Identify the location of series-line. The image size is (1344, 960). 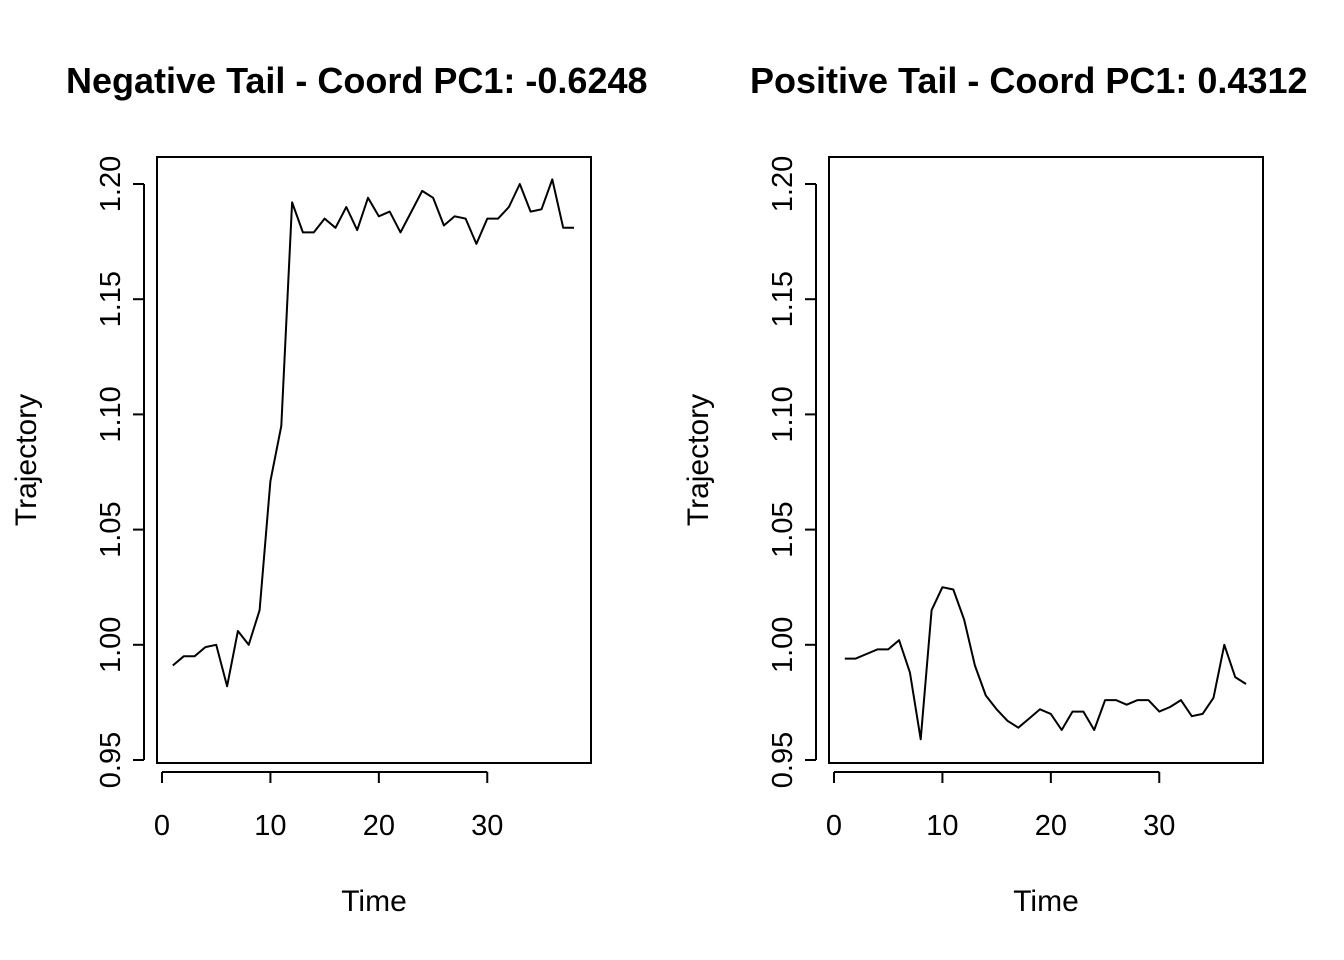
(1045, 663).